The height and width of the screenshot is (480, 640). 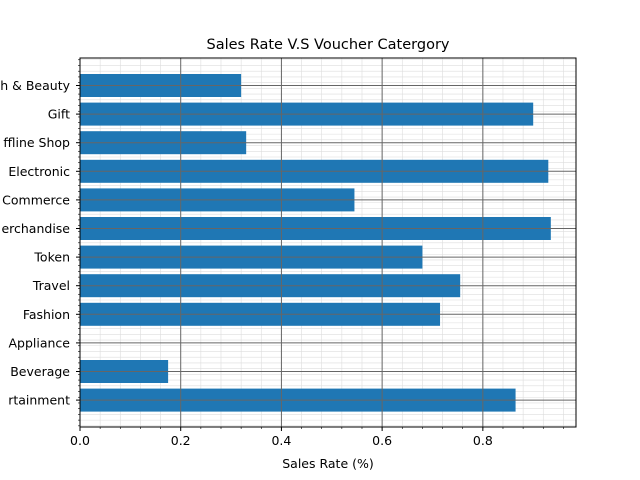 I want to click on x-tick-label: 0.8, so click(x=483, y=440).